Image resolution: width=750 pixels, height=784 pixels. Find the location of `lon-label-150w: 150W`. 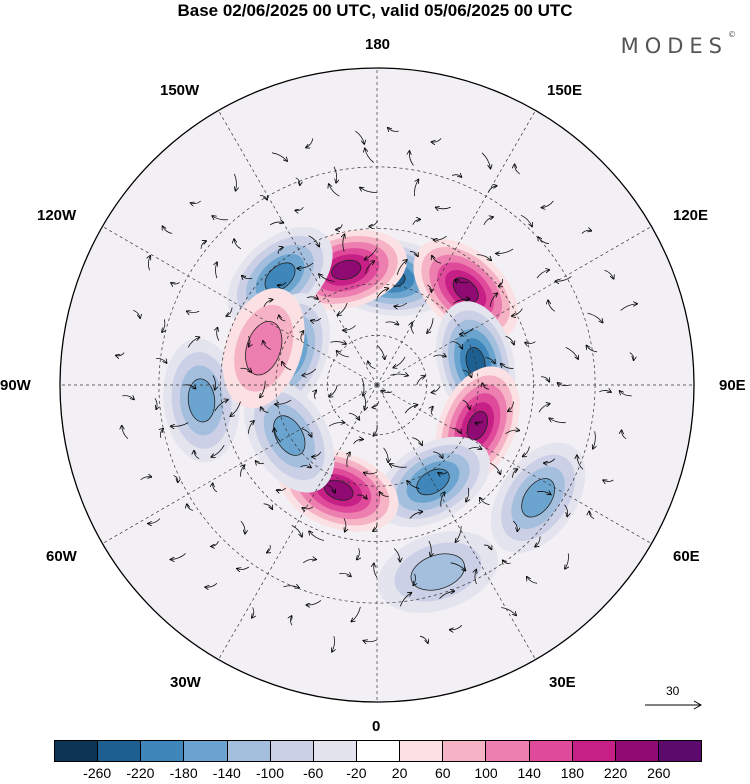

lon-label-150w: 150W is located at coordinates (180, 90).